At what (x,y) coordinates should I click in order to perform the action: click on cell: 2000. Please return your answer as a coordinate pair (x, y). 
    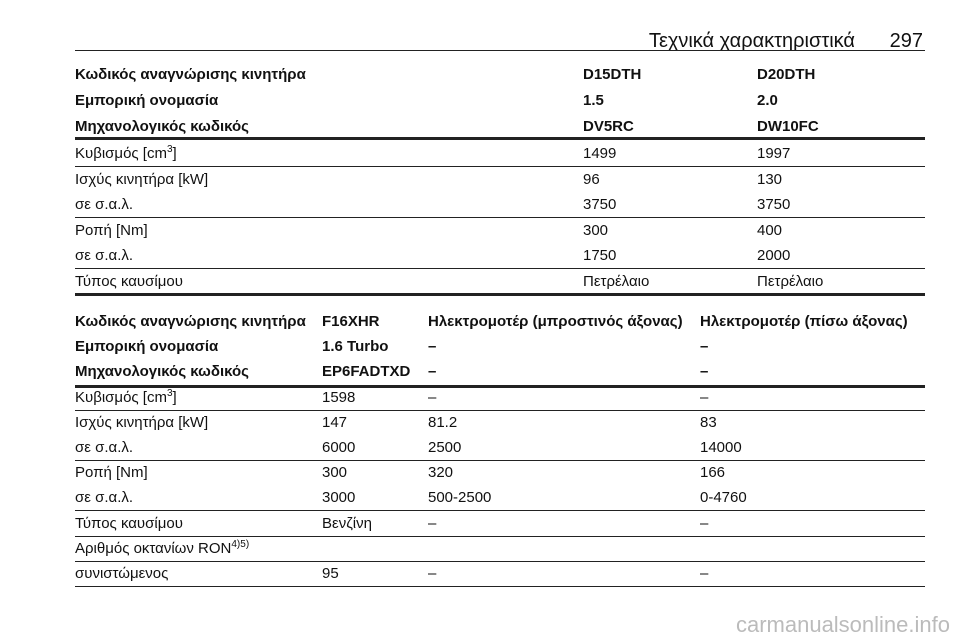
    Looking at the image, I should click on (774, 256).